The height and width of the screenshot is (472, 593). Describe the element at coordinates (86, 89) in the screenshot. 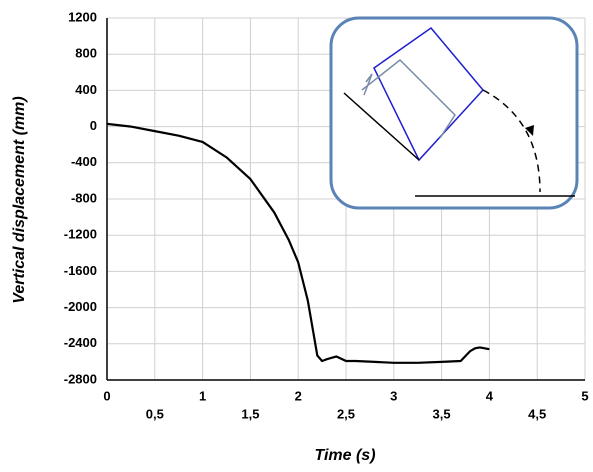

I see `y-tick-label: 400` at that location.